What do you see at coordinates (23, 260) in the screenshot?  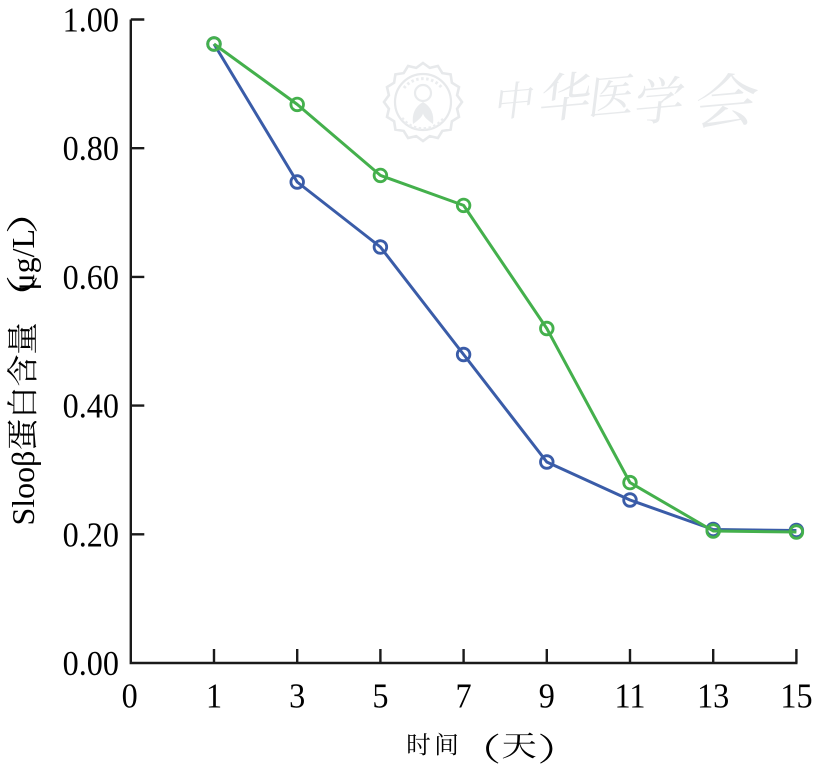 I see `svg-text: μg/L` at bounding box center [23, 260].